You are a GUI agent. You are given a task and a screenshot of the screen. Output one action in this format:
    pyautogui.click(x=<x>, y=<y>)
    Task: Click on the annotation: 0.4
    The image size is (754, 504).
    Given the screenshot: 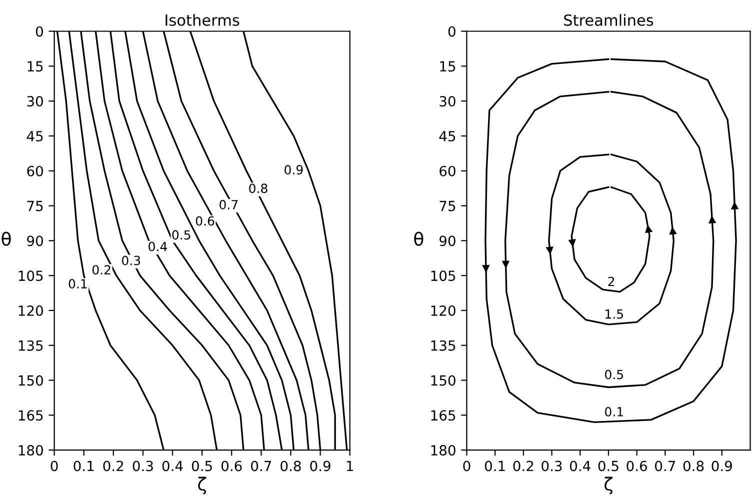 What is the action you would take?
    pyautogui.click(x=157, y=247)
    